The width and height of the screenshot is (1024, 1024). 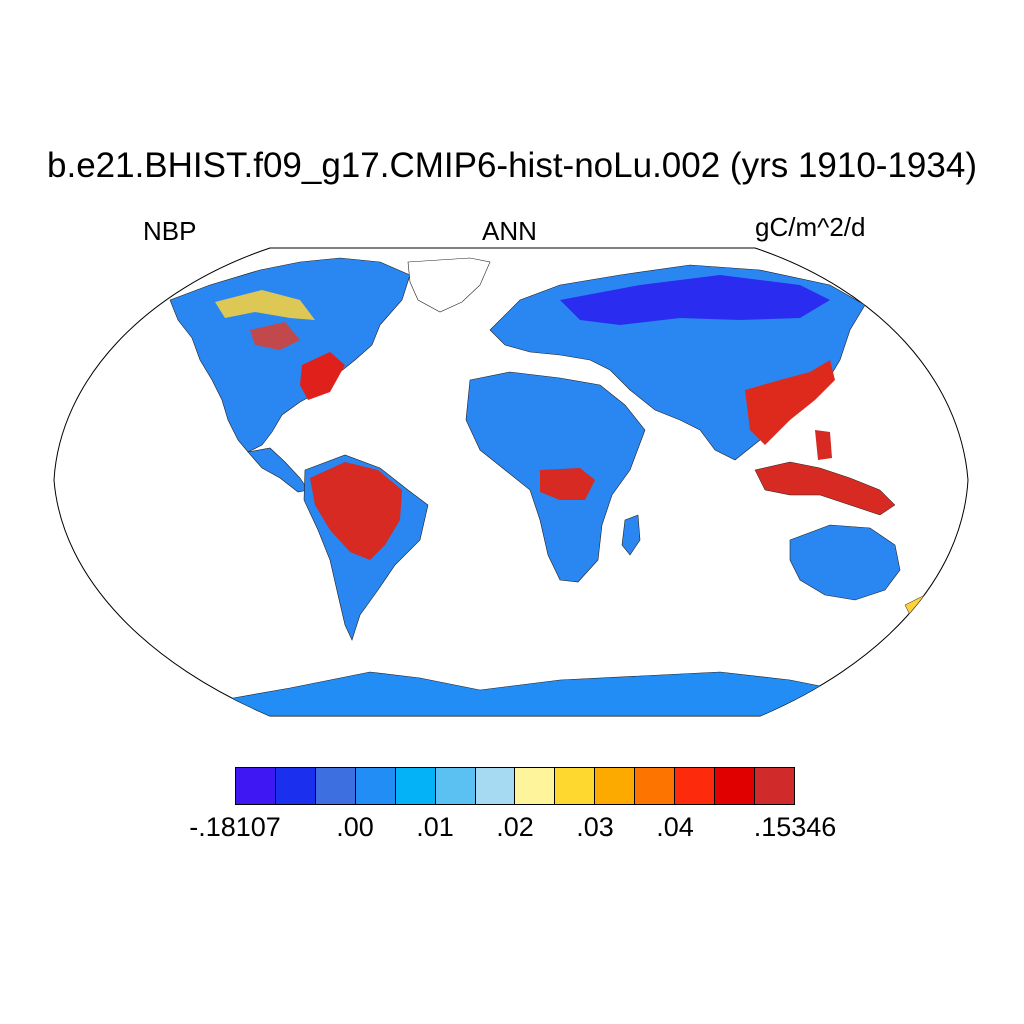 I want to click on colorbar-tick-label: .03, so click(x=595, y=827).